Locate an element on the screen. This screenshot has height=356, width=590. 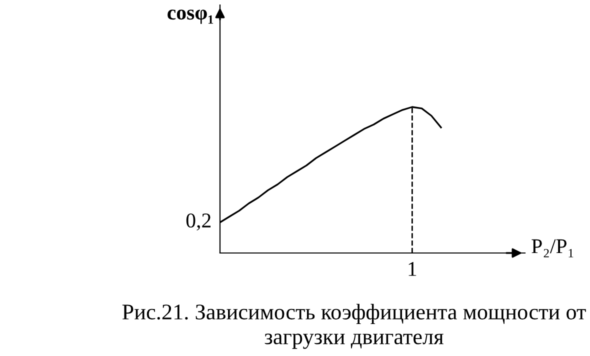
text: Рис.21. Зависимость коэффициента мощности от загрузки двигателя is located at coordinates (354, 326).